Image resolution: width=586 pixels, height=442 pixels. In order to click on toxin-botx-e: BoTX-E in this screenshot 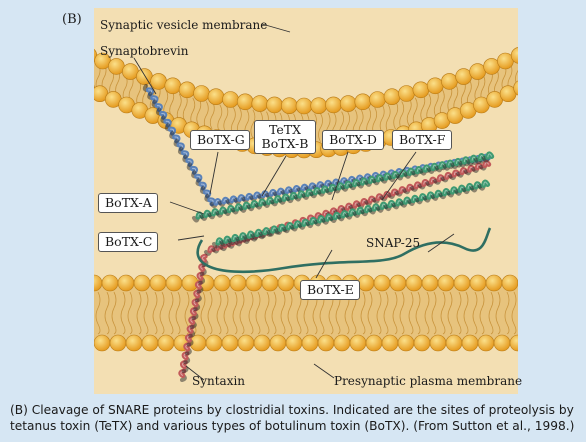, I will do `click(330, 290)`.